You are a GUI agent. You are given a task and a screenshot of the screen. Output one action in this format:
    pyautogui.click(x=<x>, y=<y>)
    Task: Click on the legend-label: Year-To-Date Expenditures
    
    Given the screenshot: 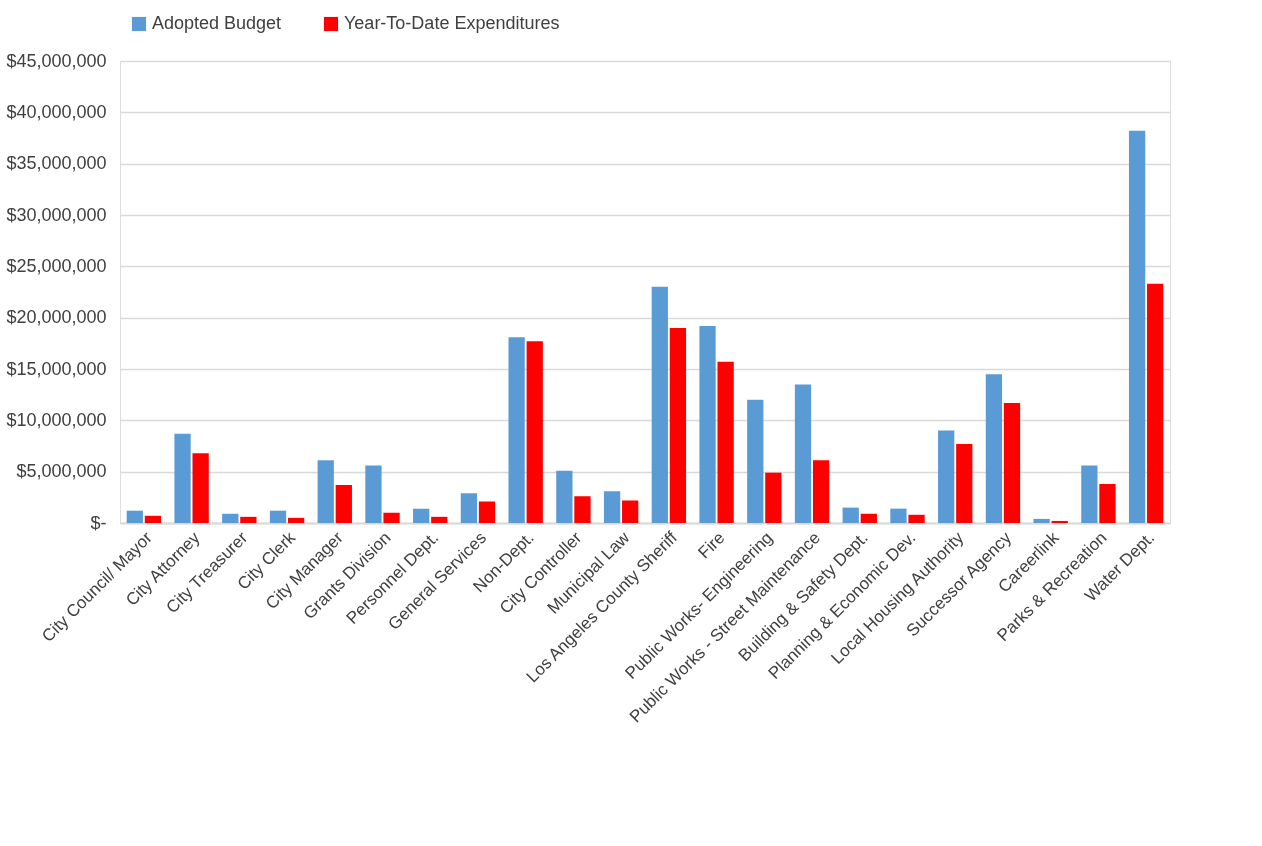 What is the action you would take?
    pyautogui.click(x=452, y=23)
    